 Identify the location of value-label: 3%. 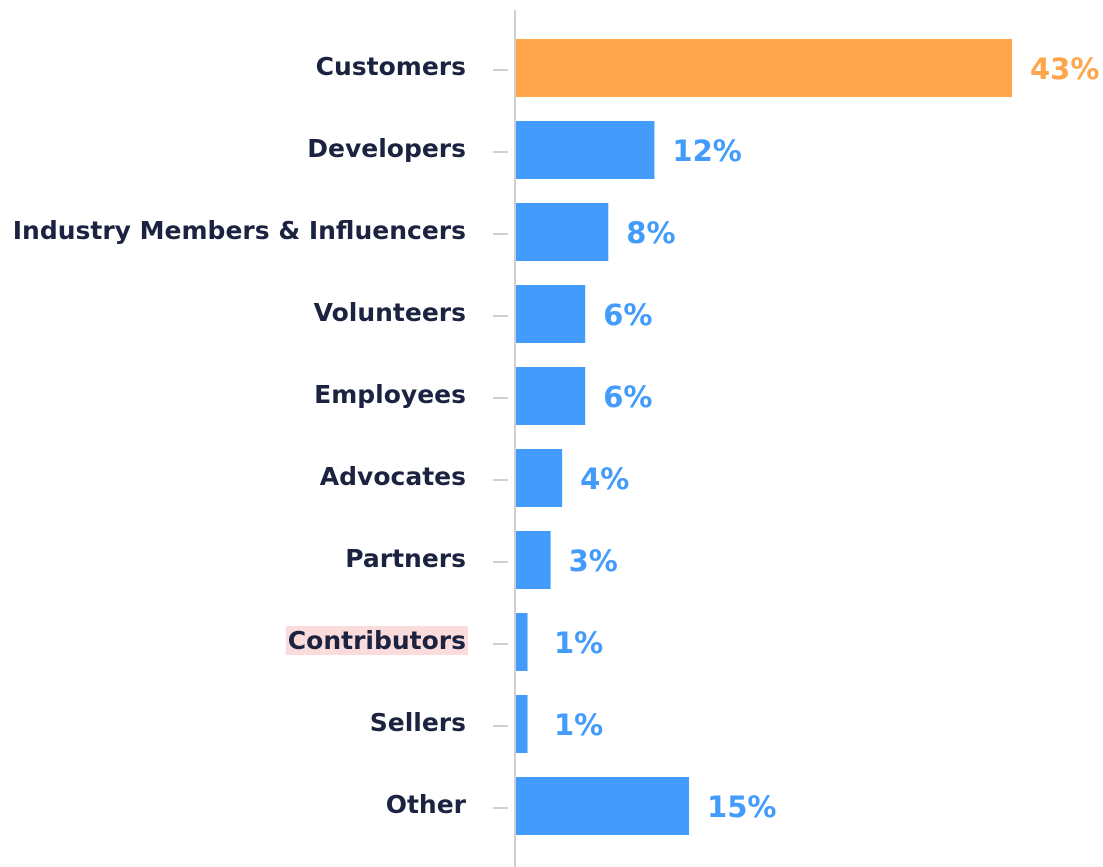
(593, 561).